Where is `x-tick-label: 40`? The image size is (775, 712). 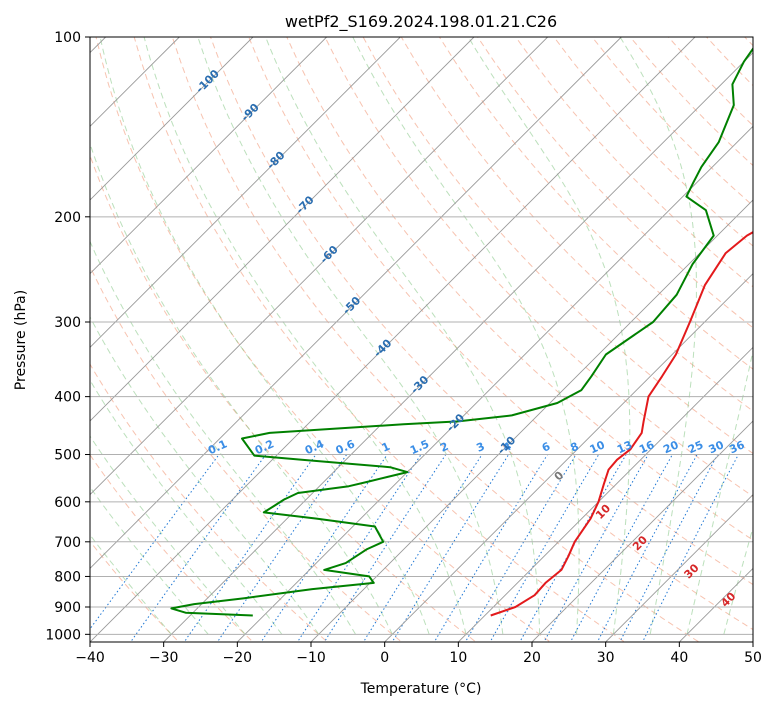
x-tick-label: 40 is located at coordinates (679, 658).